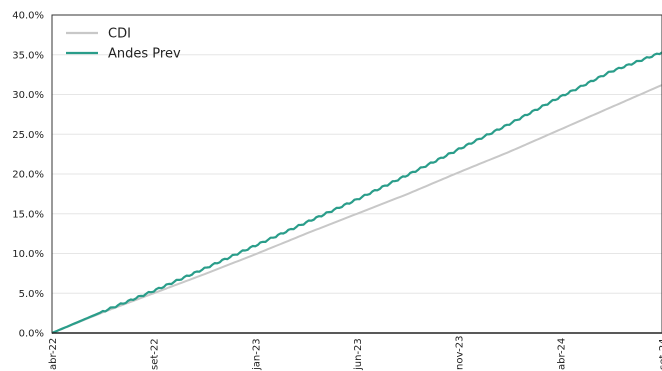 This screenshot has height=371, width=662. I want to click on y-tick-label: 25.0%, so click(28, 135).